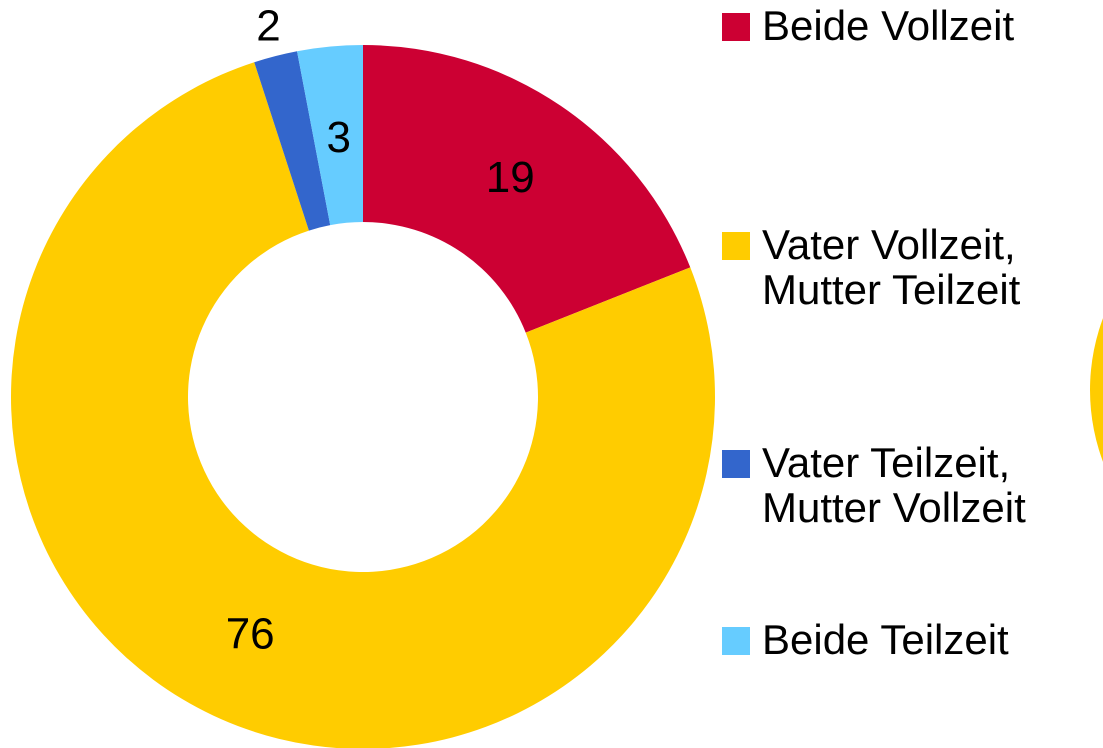  Describe the element at coordinates (510, 177) in the screenshot. I see `data-label: 19` at that location.